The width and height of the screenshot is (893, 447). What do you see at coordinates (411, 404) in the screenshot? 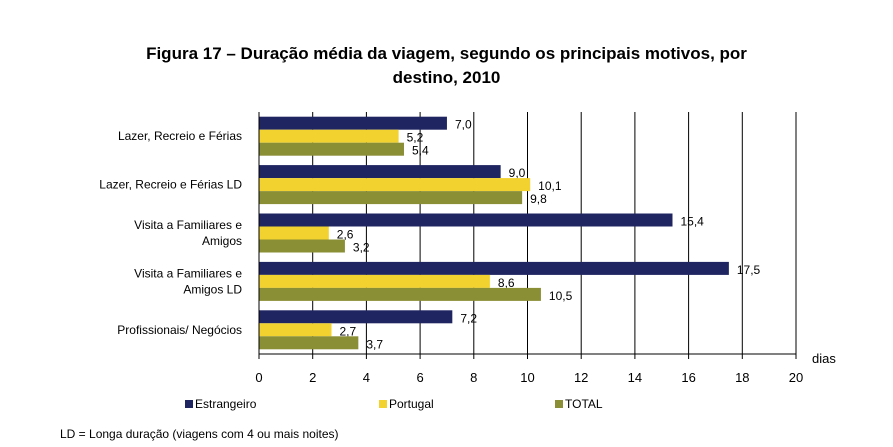
I see `legend-label: Portugal` at bounding box center [411, 404].